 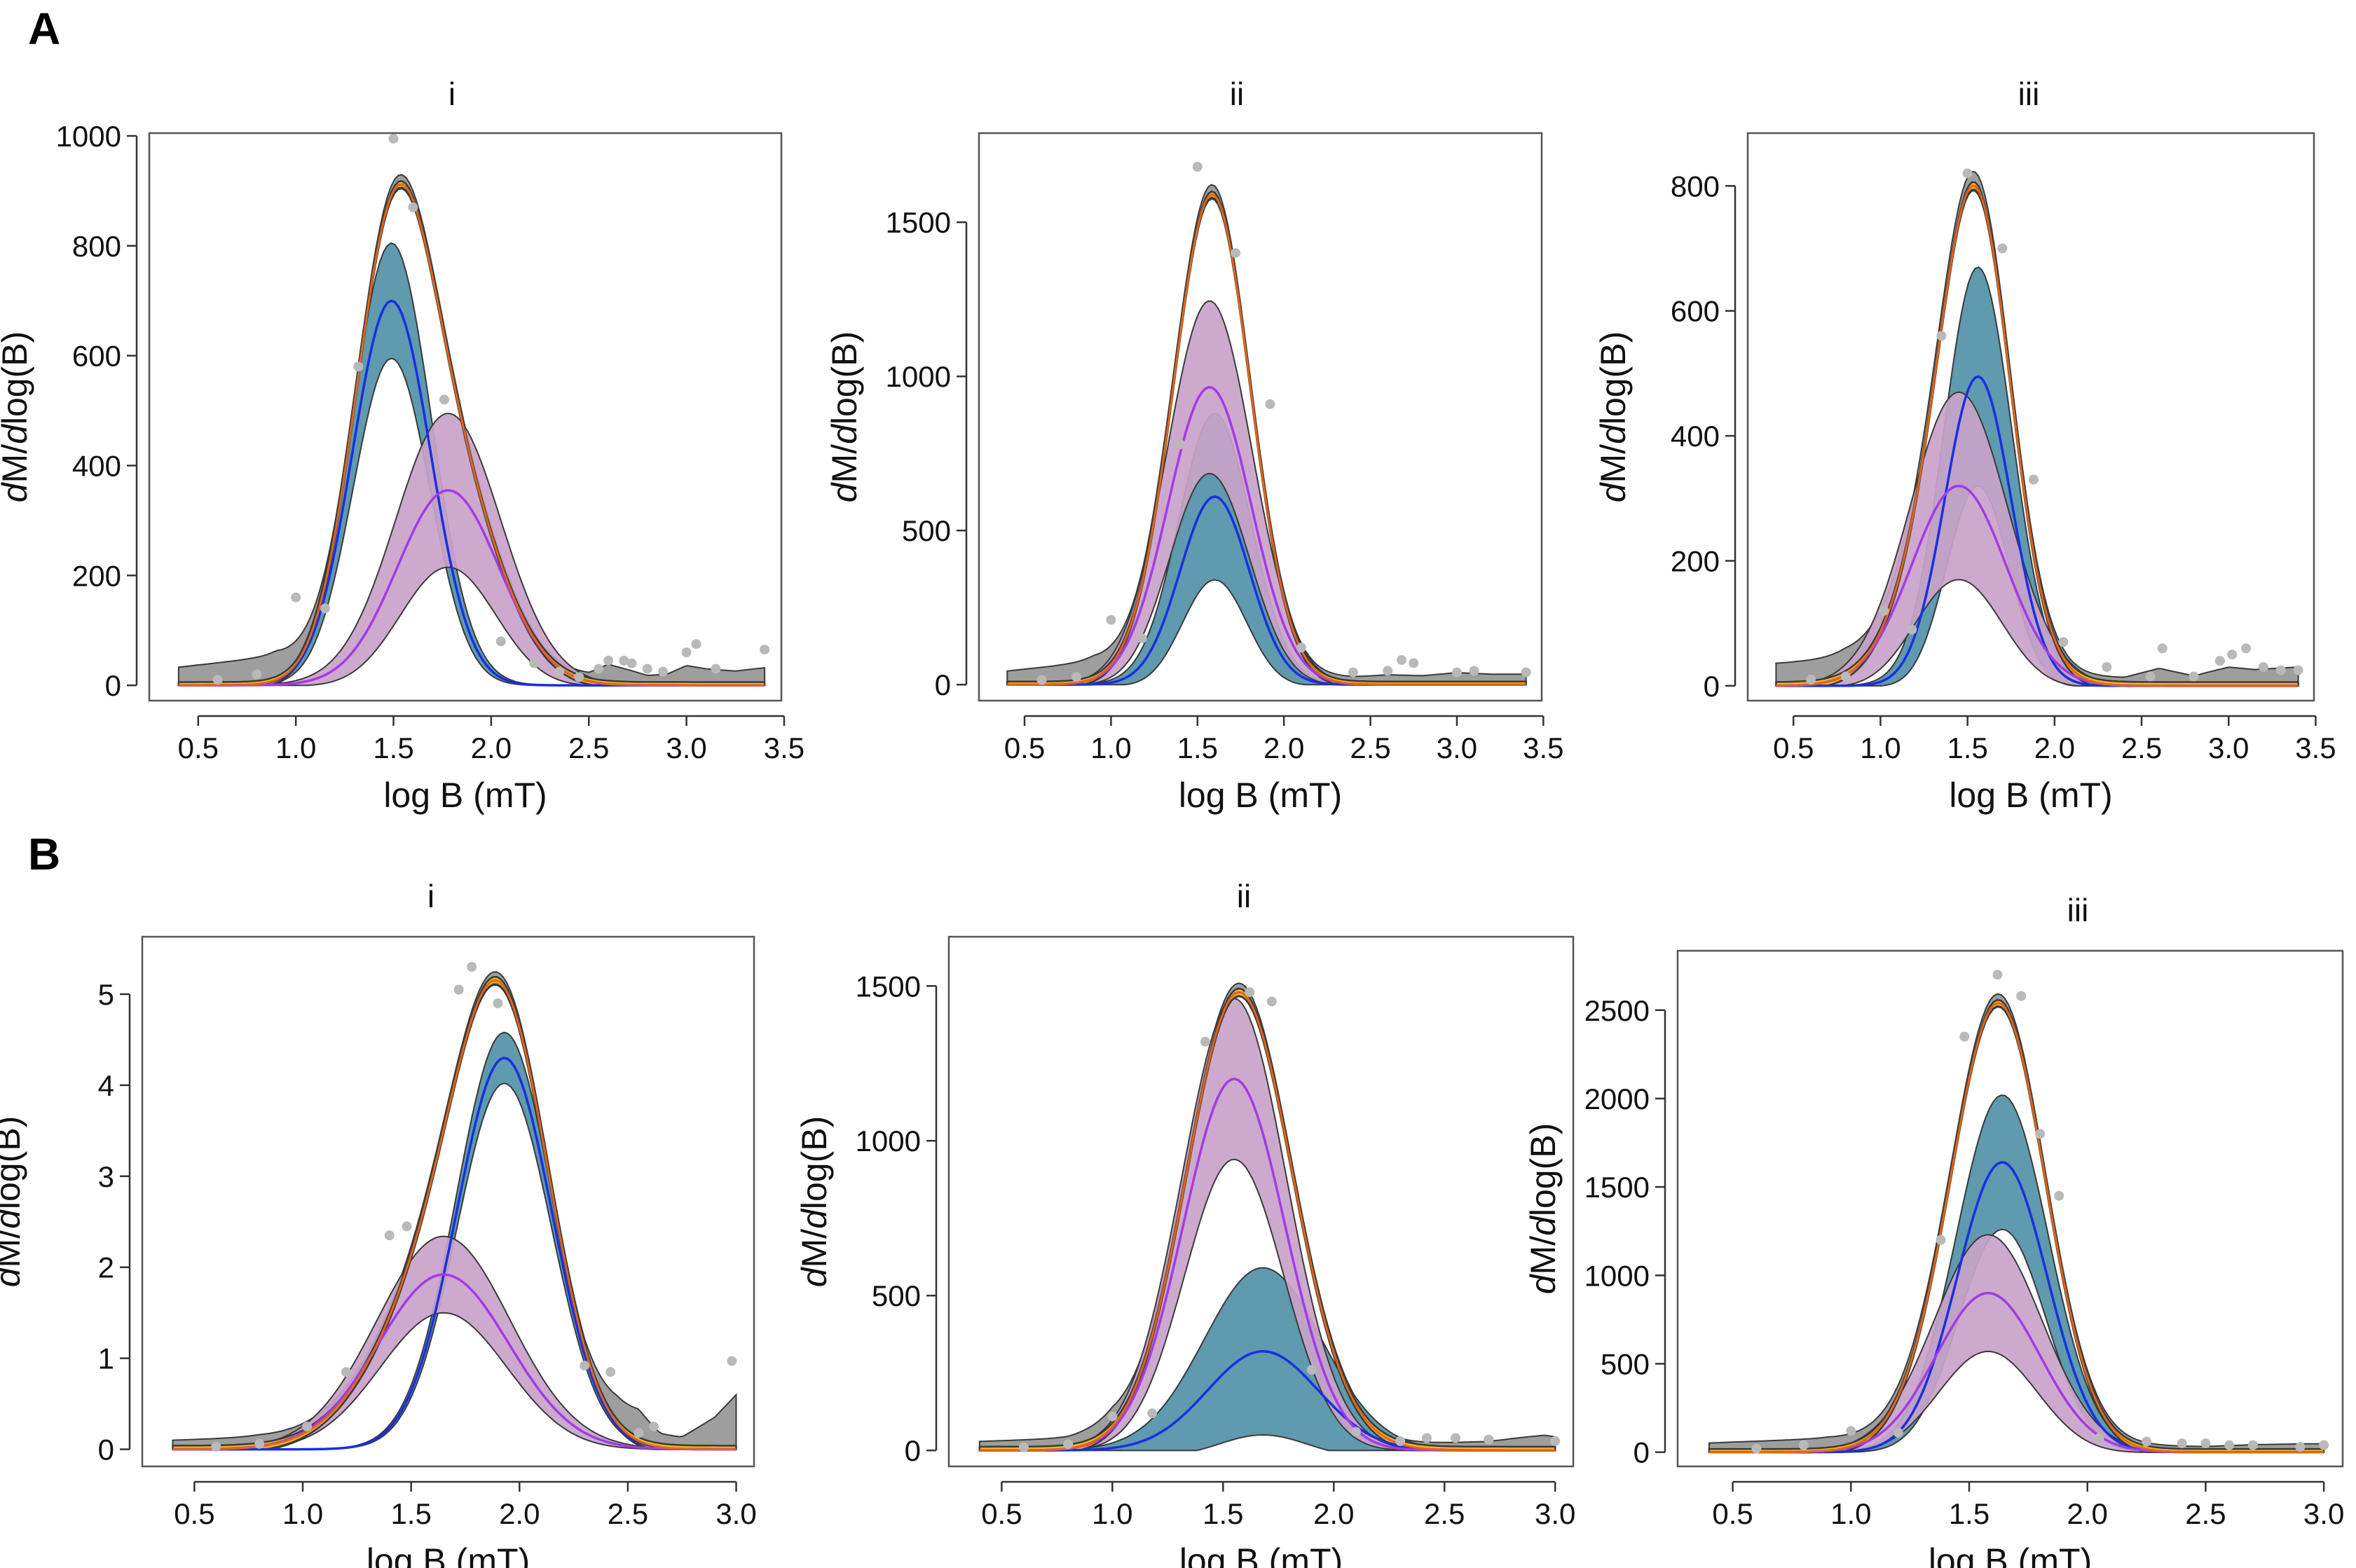 I want to click on y-tick-label: 2, so click(x=106, y=1267).